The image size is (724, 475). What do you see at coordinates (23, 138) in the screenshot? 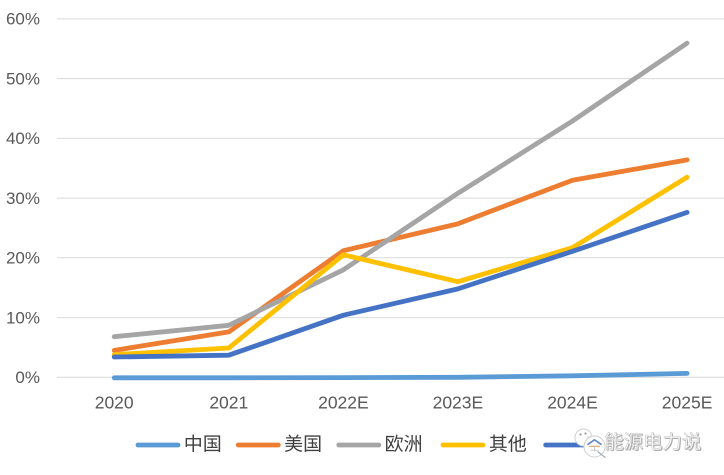
I see `svg-text: 40%` at bounding box center [23, 138].